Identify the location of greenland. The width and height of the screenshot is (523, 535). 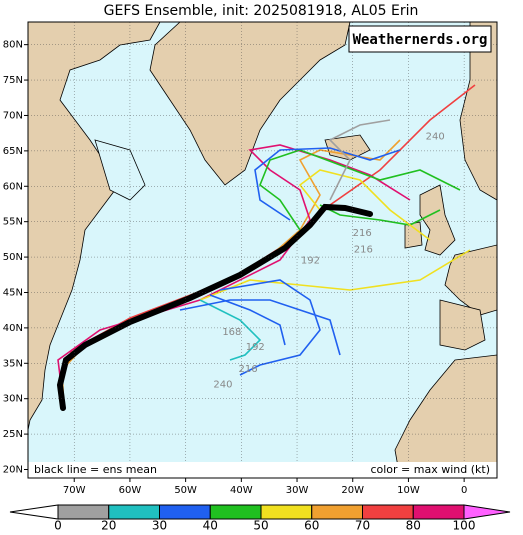
(250, 104).